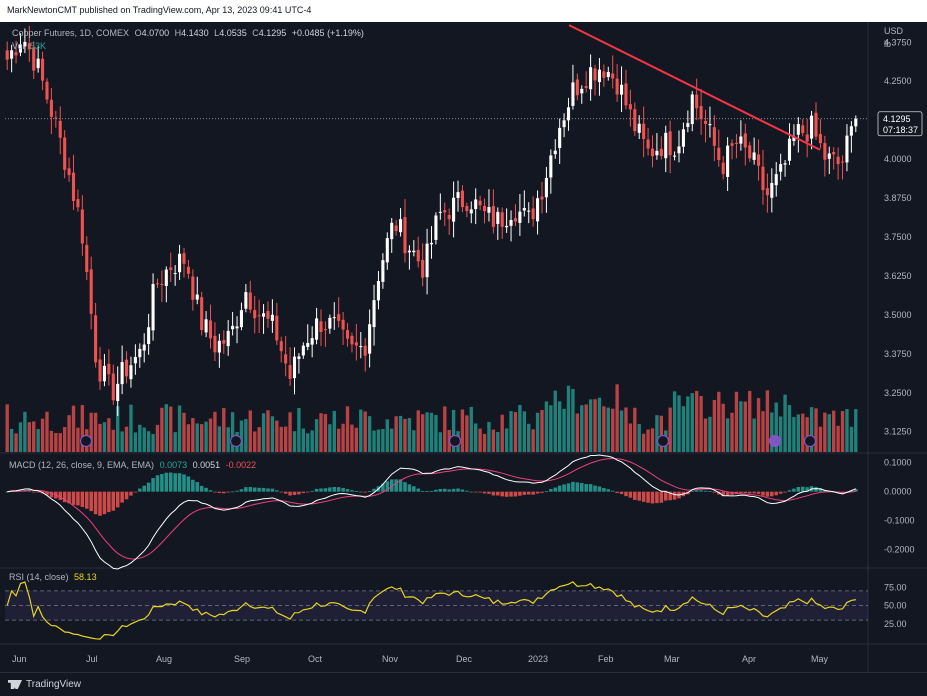 The height and width of the screenshot is (696, 927). What do you see at coordinates (898, 393) in the screenshot?
I see `price-tick-label: 3.2500` at bounding box center [898, 393].